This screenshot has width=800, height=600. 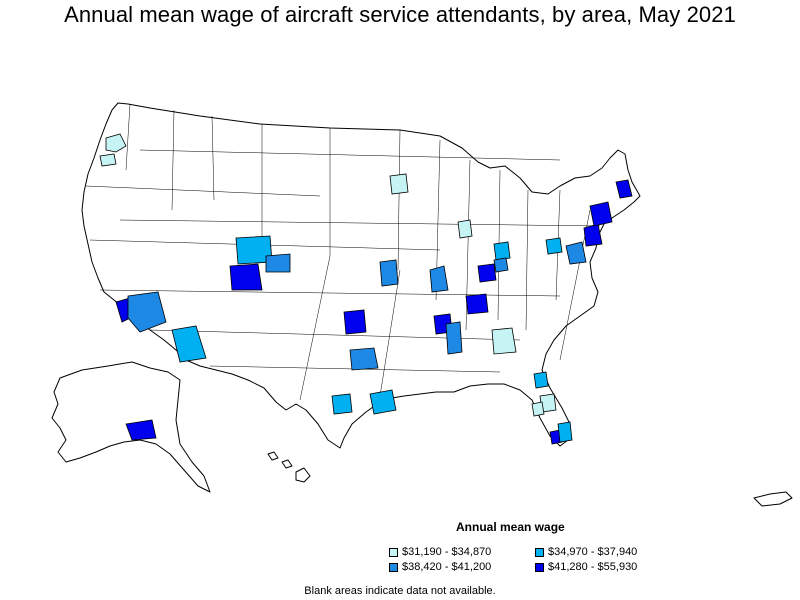 I want to click on region-atlanta-area, so click(x=504, y=341).